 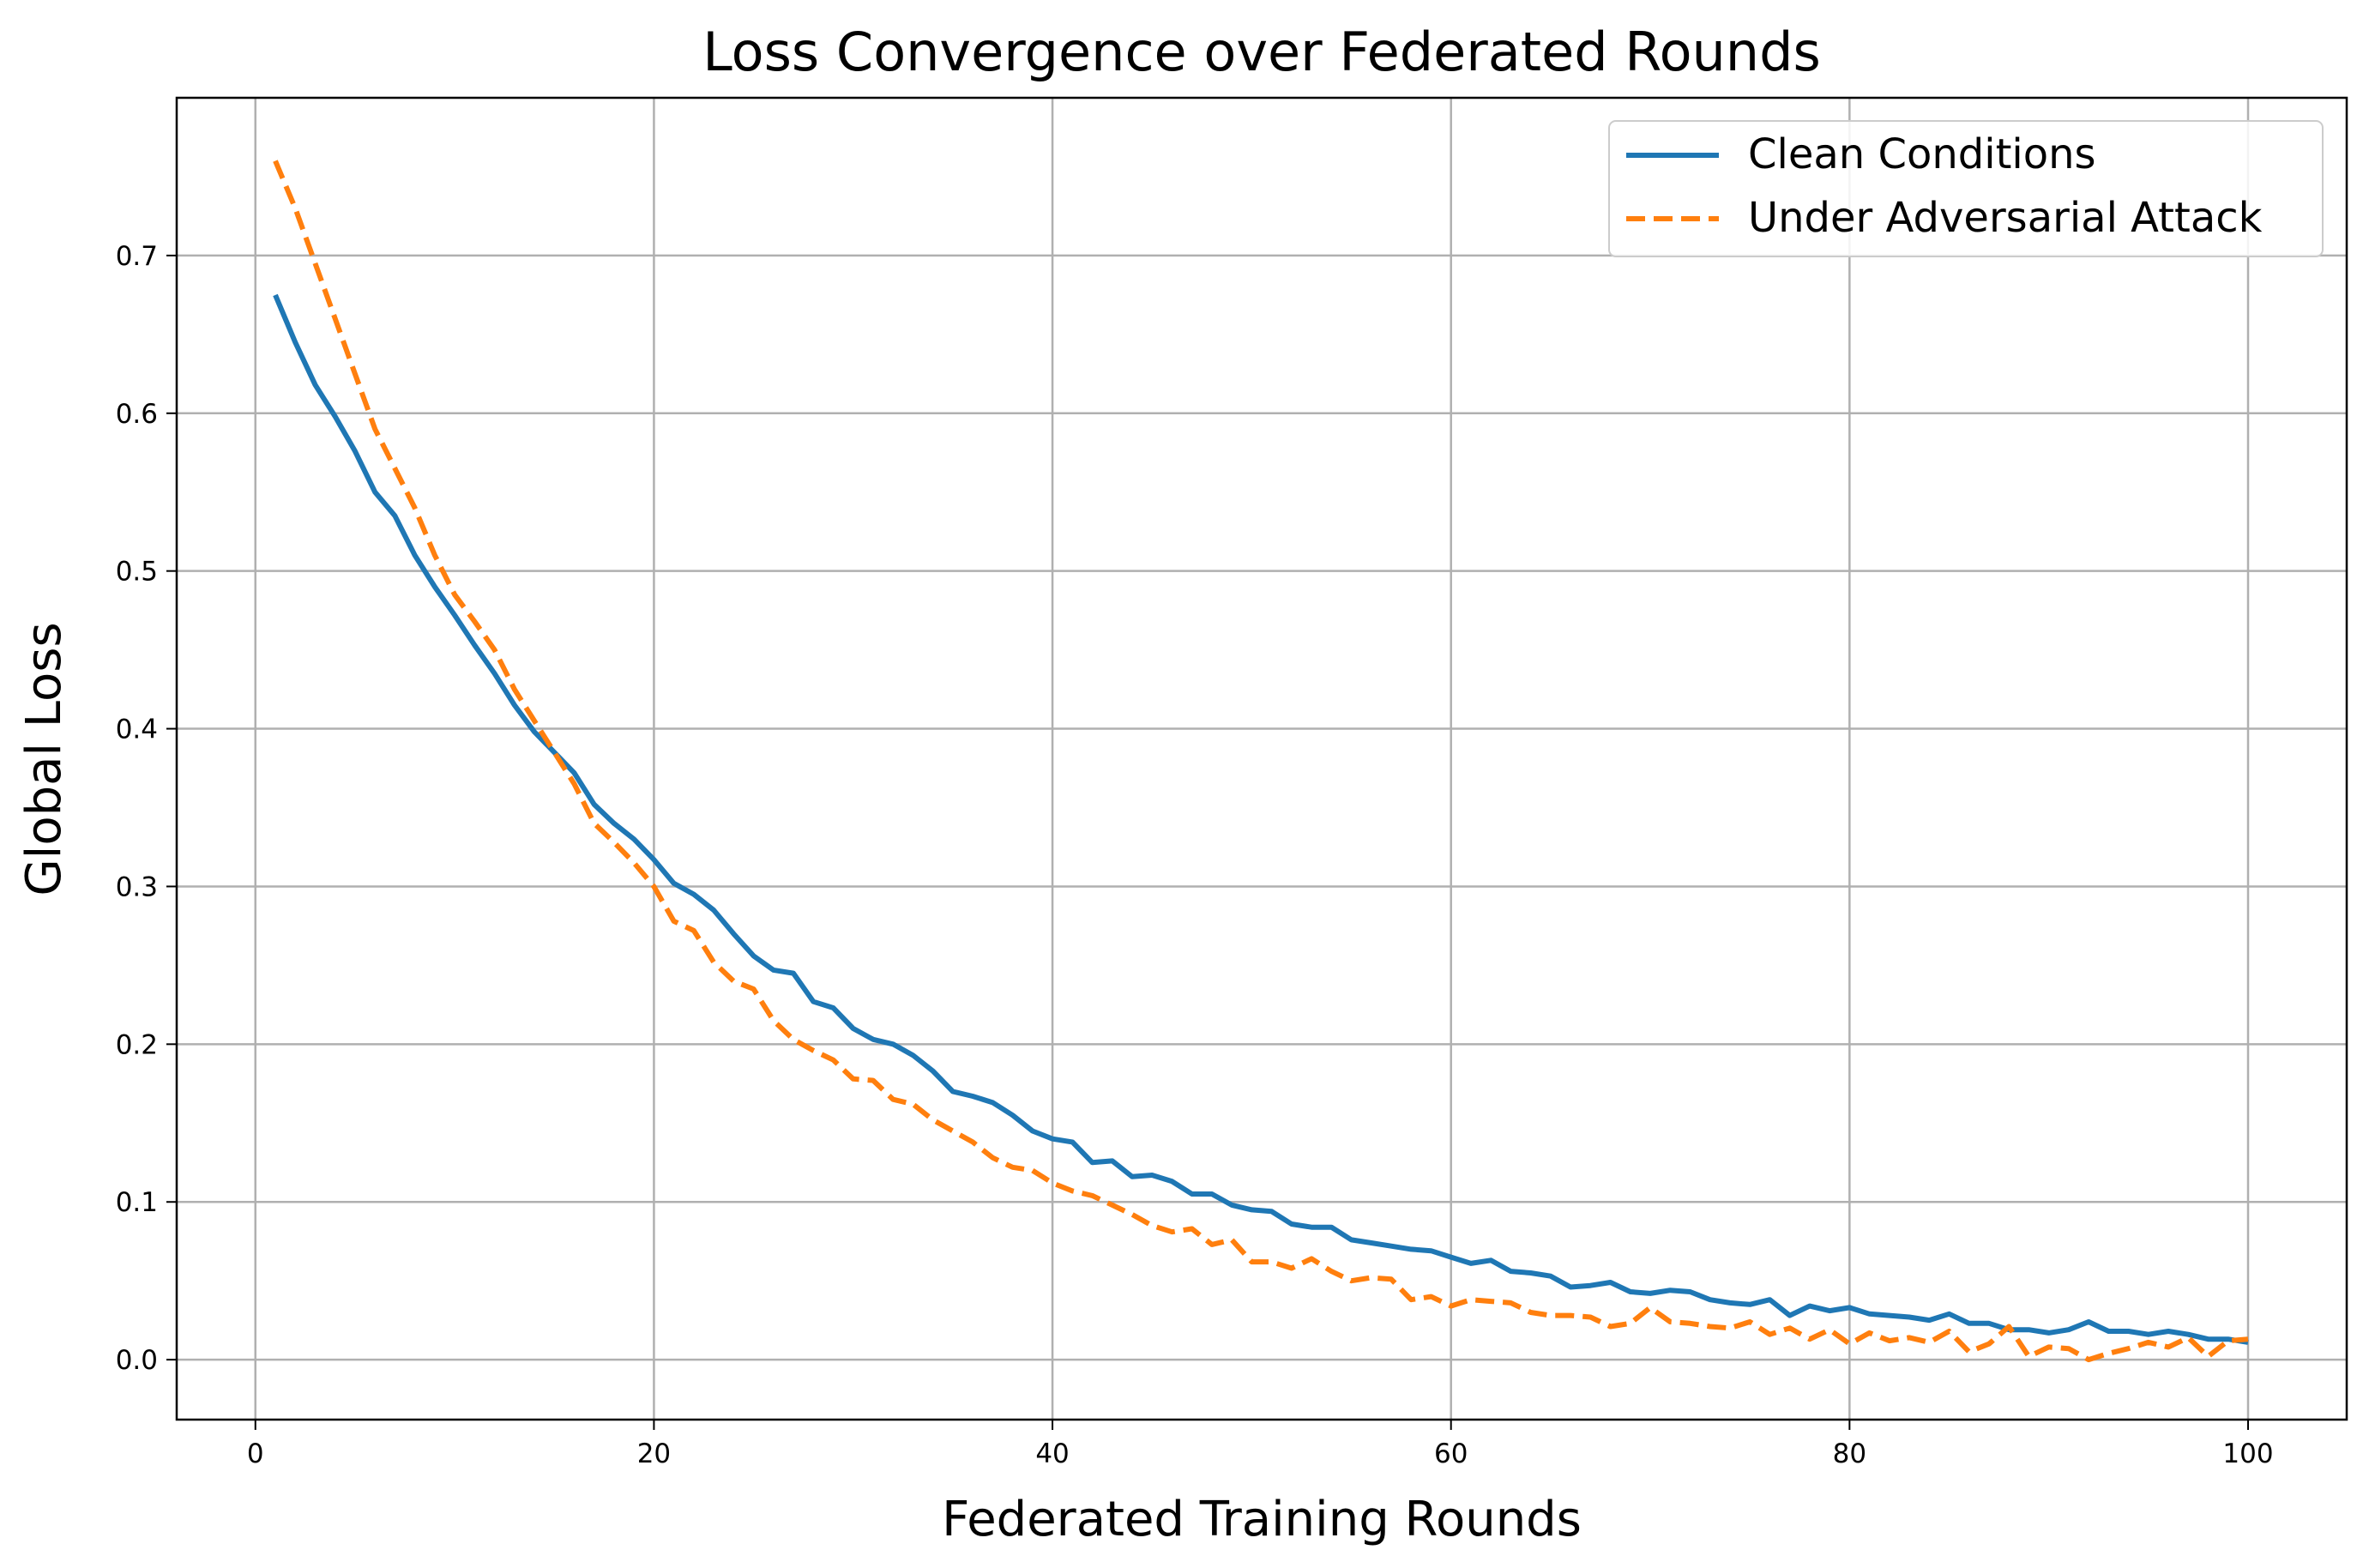 What do you see at coordinates (654, 1454) in the screenshot?
I see `x-tick-label: 20` at bounding box center [654, 1454].